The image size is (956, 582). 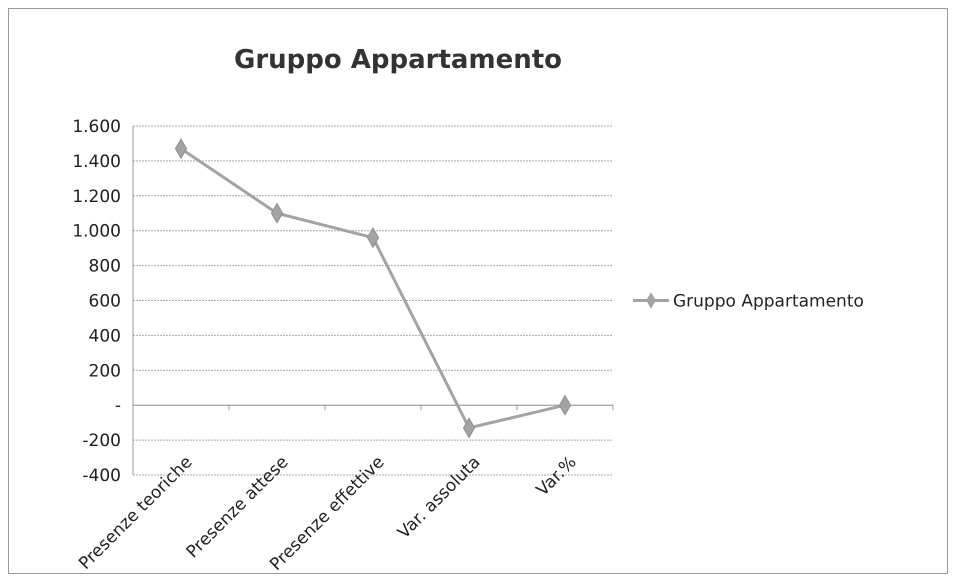 I want to click on legend-label: Gruppo Appartamento, so click(x=768, y=301).